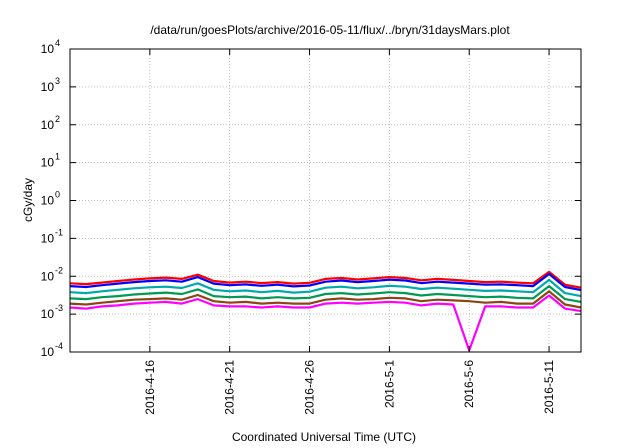  What do you see at coordinates (230, 387) in the screenshot?
I see `x-tick-label: 2016-4-21` at bounding box center [230, 387].